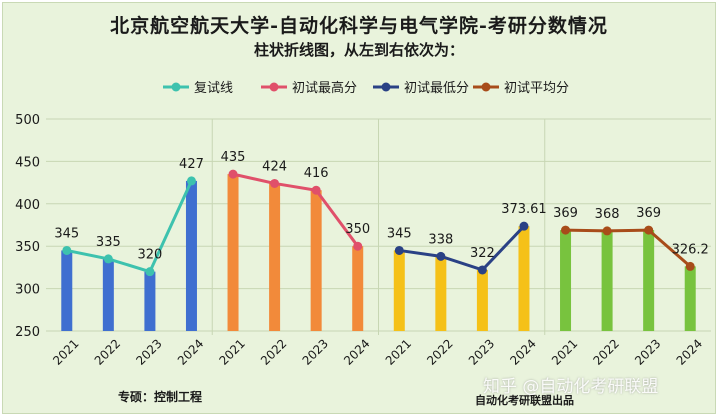 The image size is (720, 420). I want to click on y-tick-label: 300, so click(27, 290).